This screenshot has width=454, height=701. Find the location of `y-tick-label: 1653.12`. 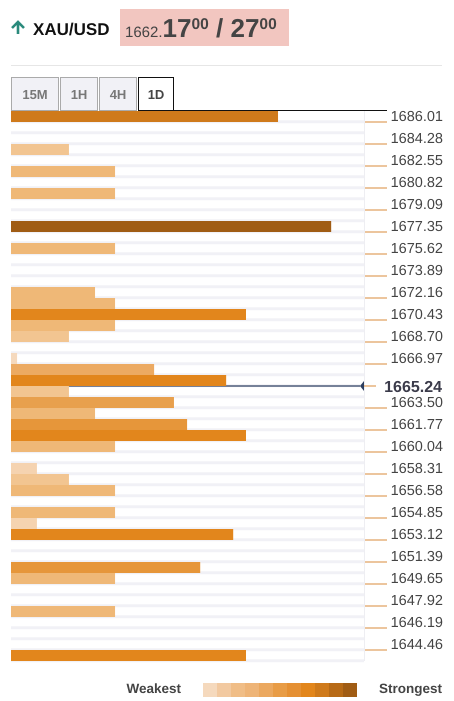

y-tick-label: 1653.12 is located at coordinates (416, 535).